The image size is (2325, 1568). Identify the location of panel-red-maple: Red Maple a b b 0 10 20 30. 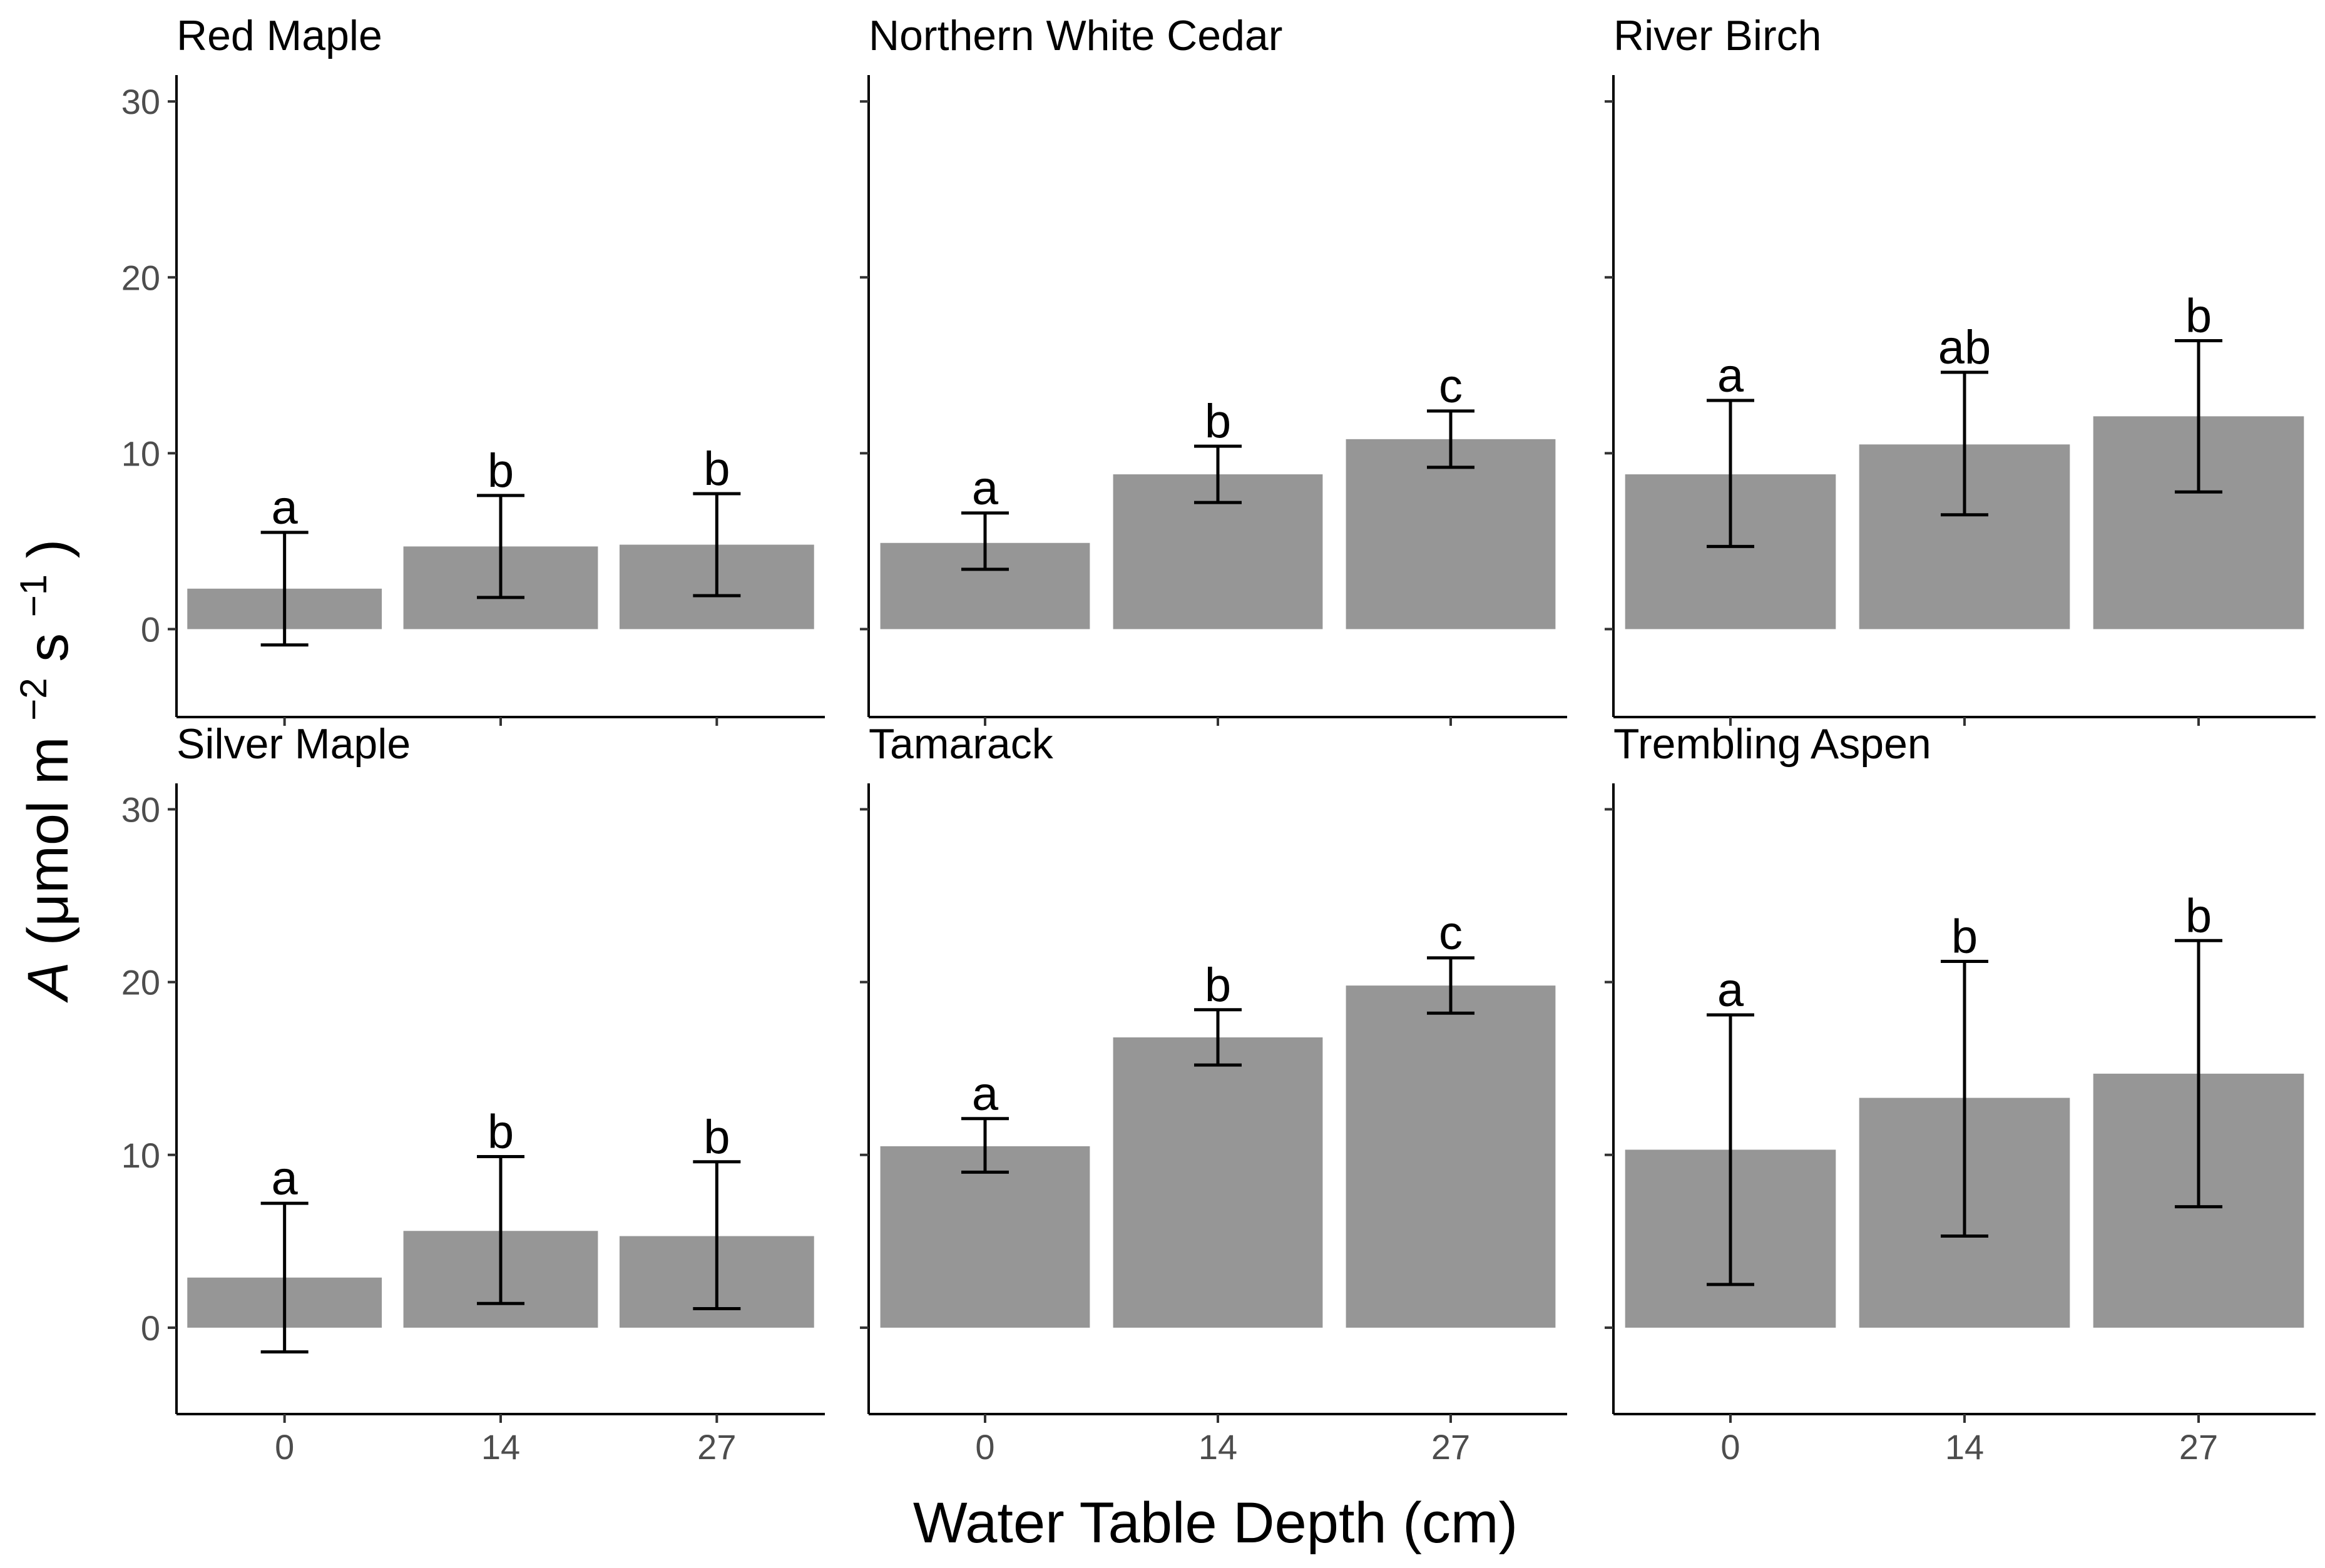
(473, 369).